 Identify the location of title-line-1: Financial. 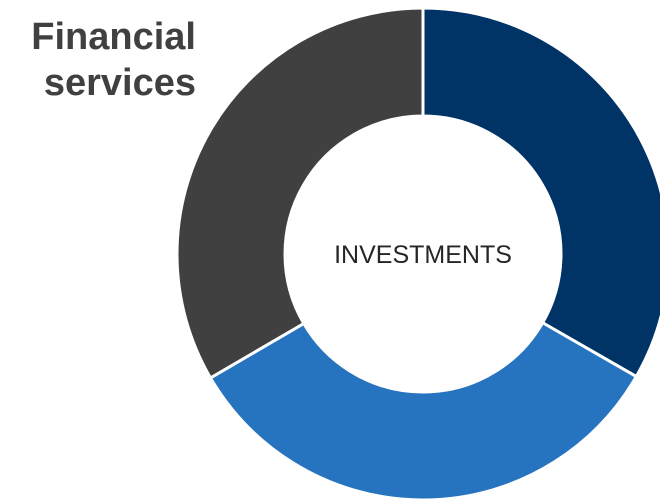
(113, 37).